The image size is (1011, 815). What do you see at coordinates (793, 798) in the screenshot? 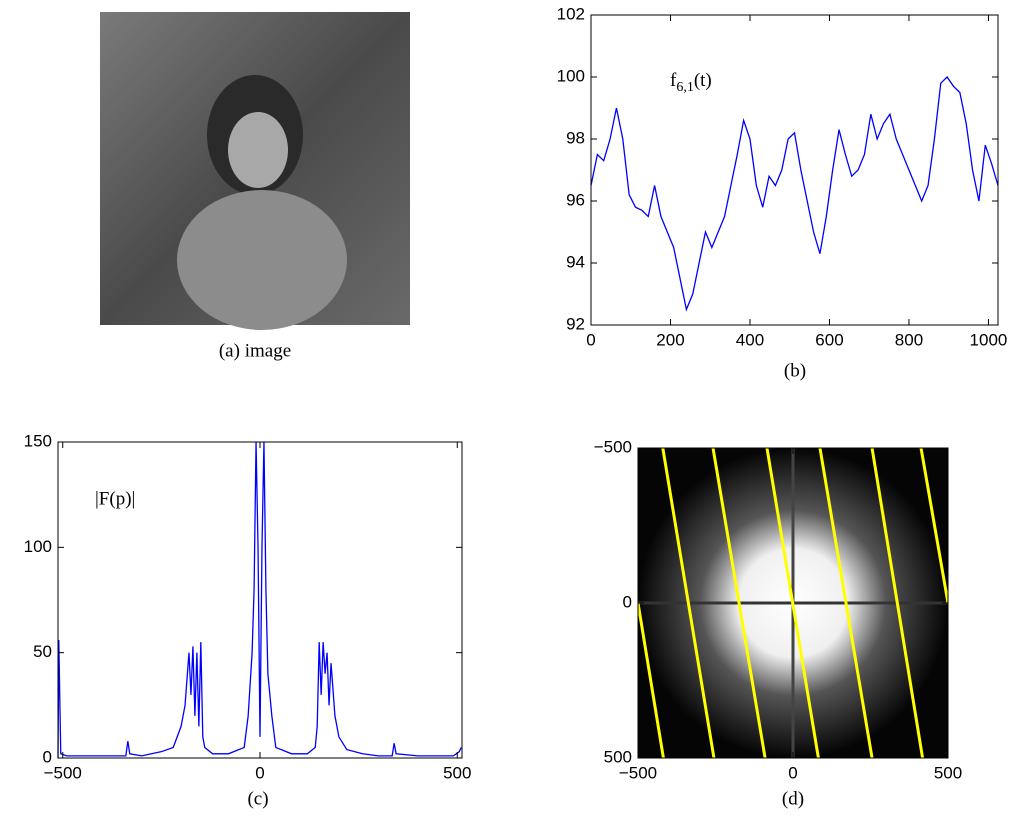
I see `caption: (d)` at bounding box center [793, 798].